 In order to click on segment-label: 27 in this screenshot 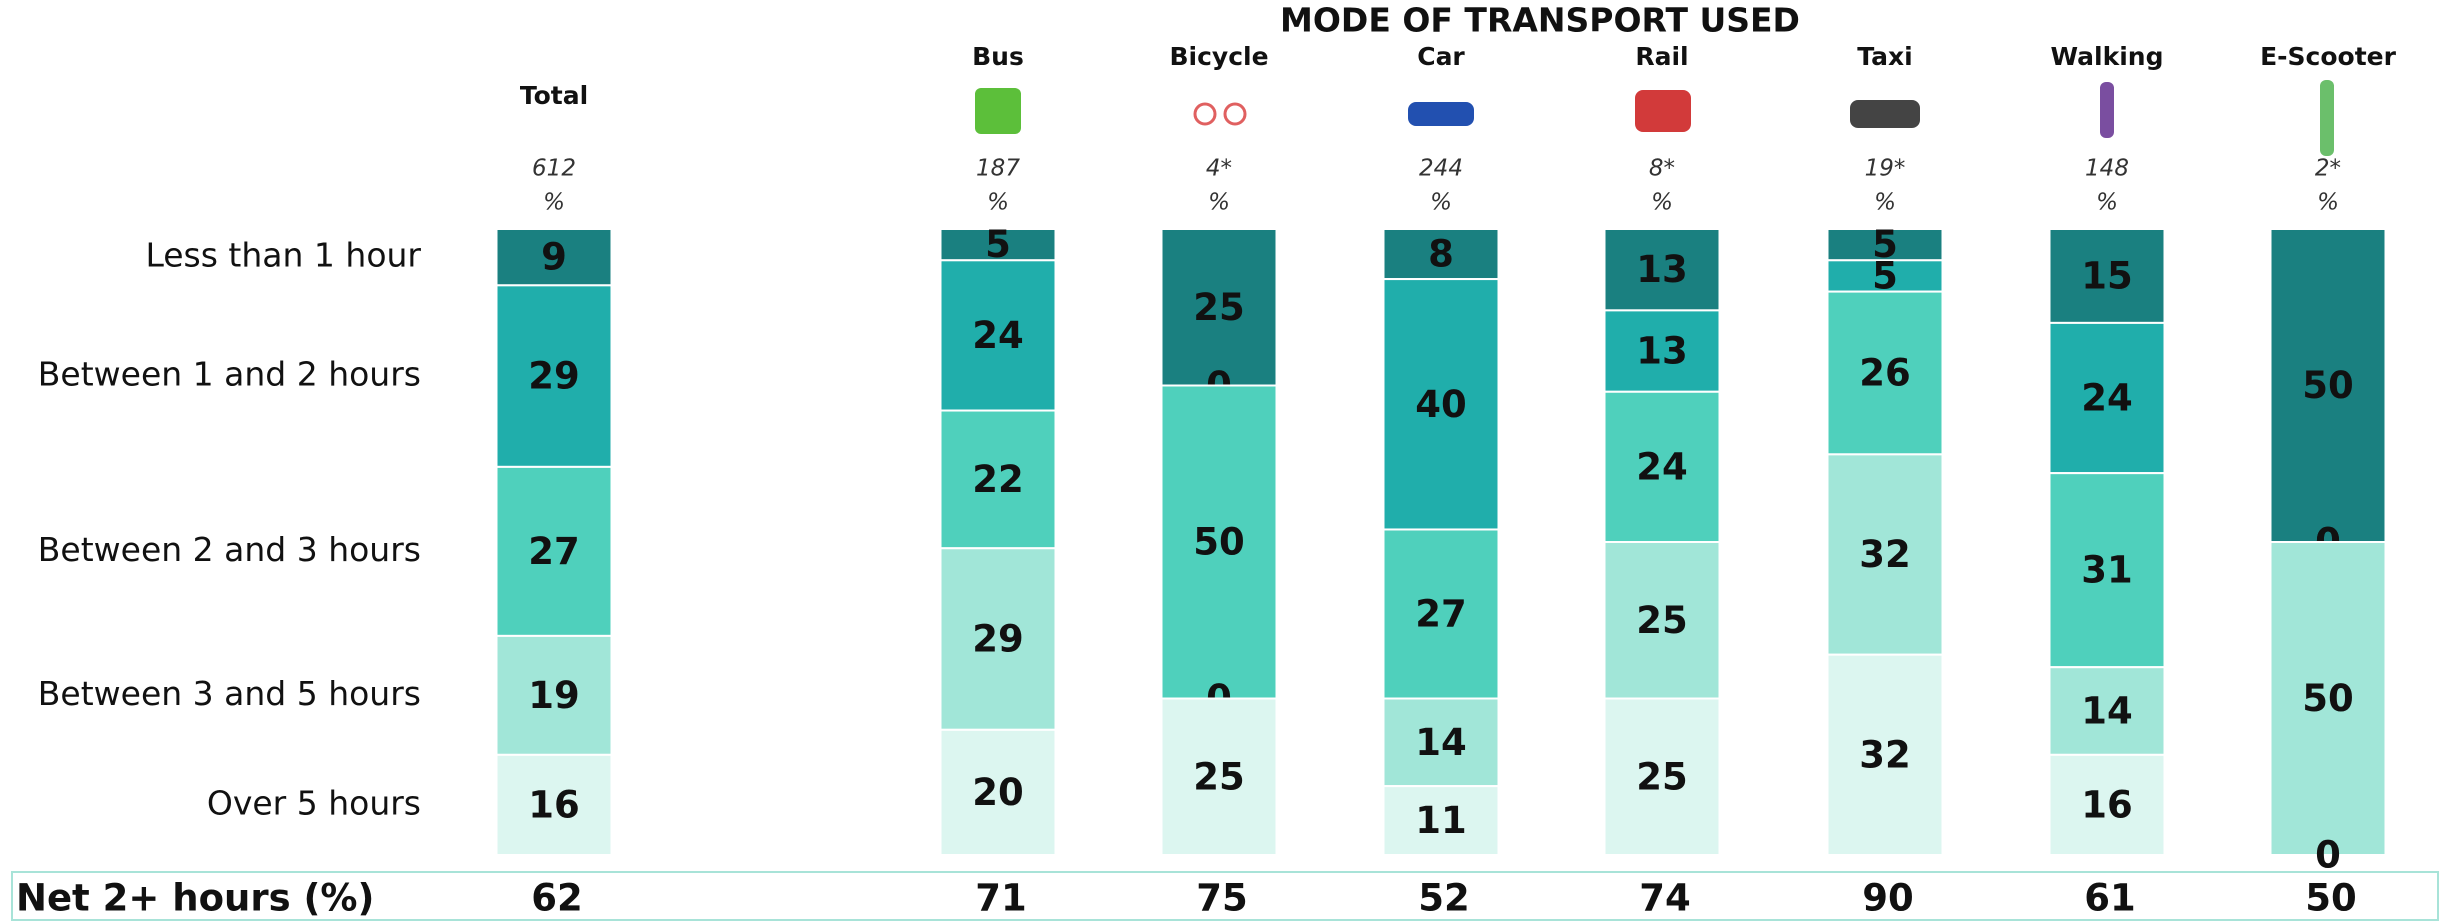, I will do `click(1441, 613)`.